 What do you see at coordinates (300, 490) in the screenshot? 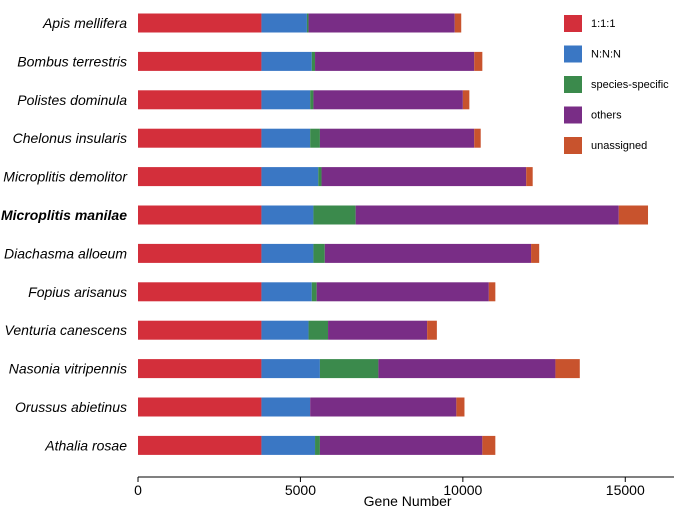
I see `x-tick-label: 5000` at bounding box center [300, 490].